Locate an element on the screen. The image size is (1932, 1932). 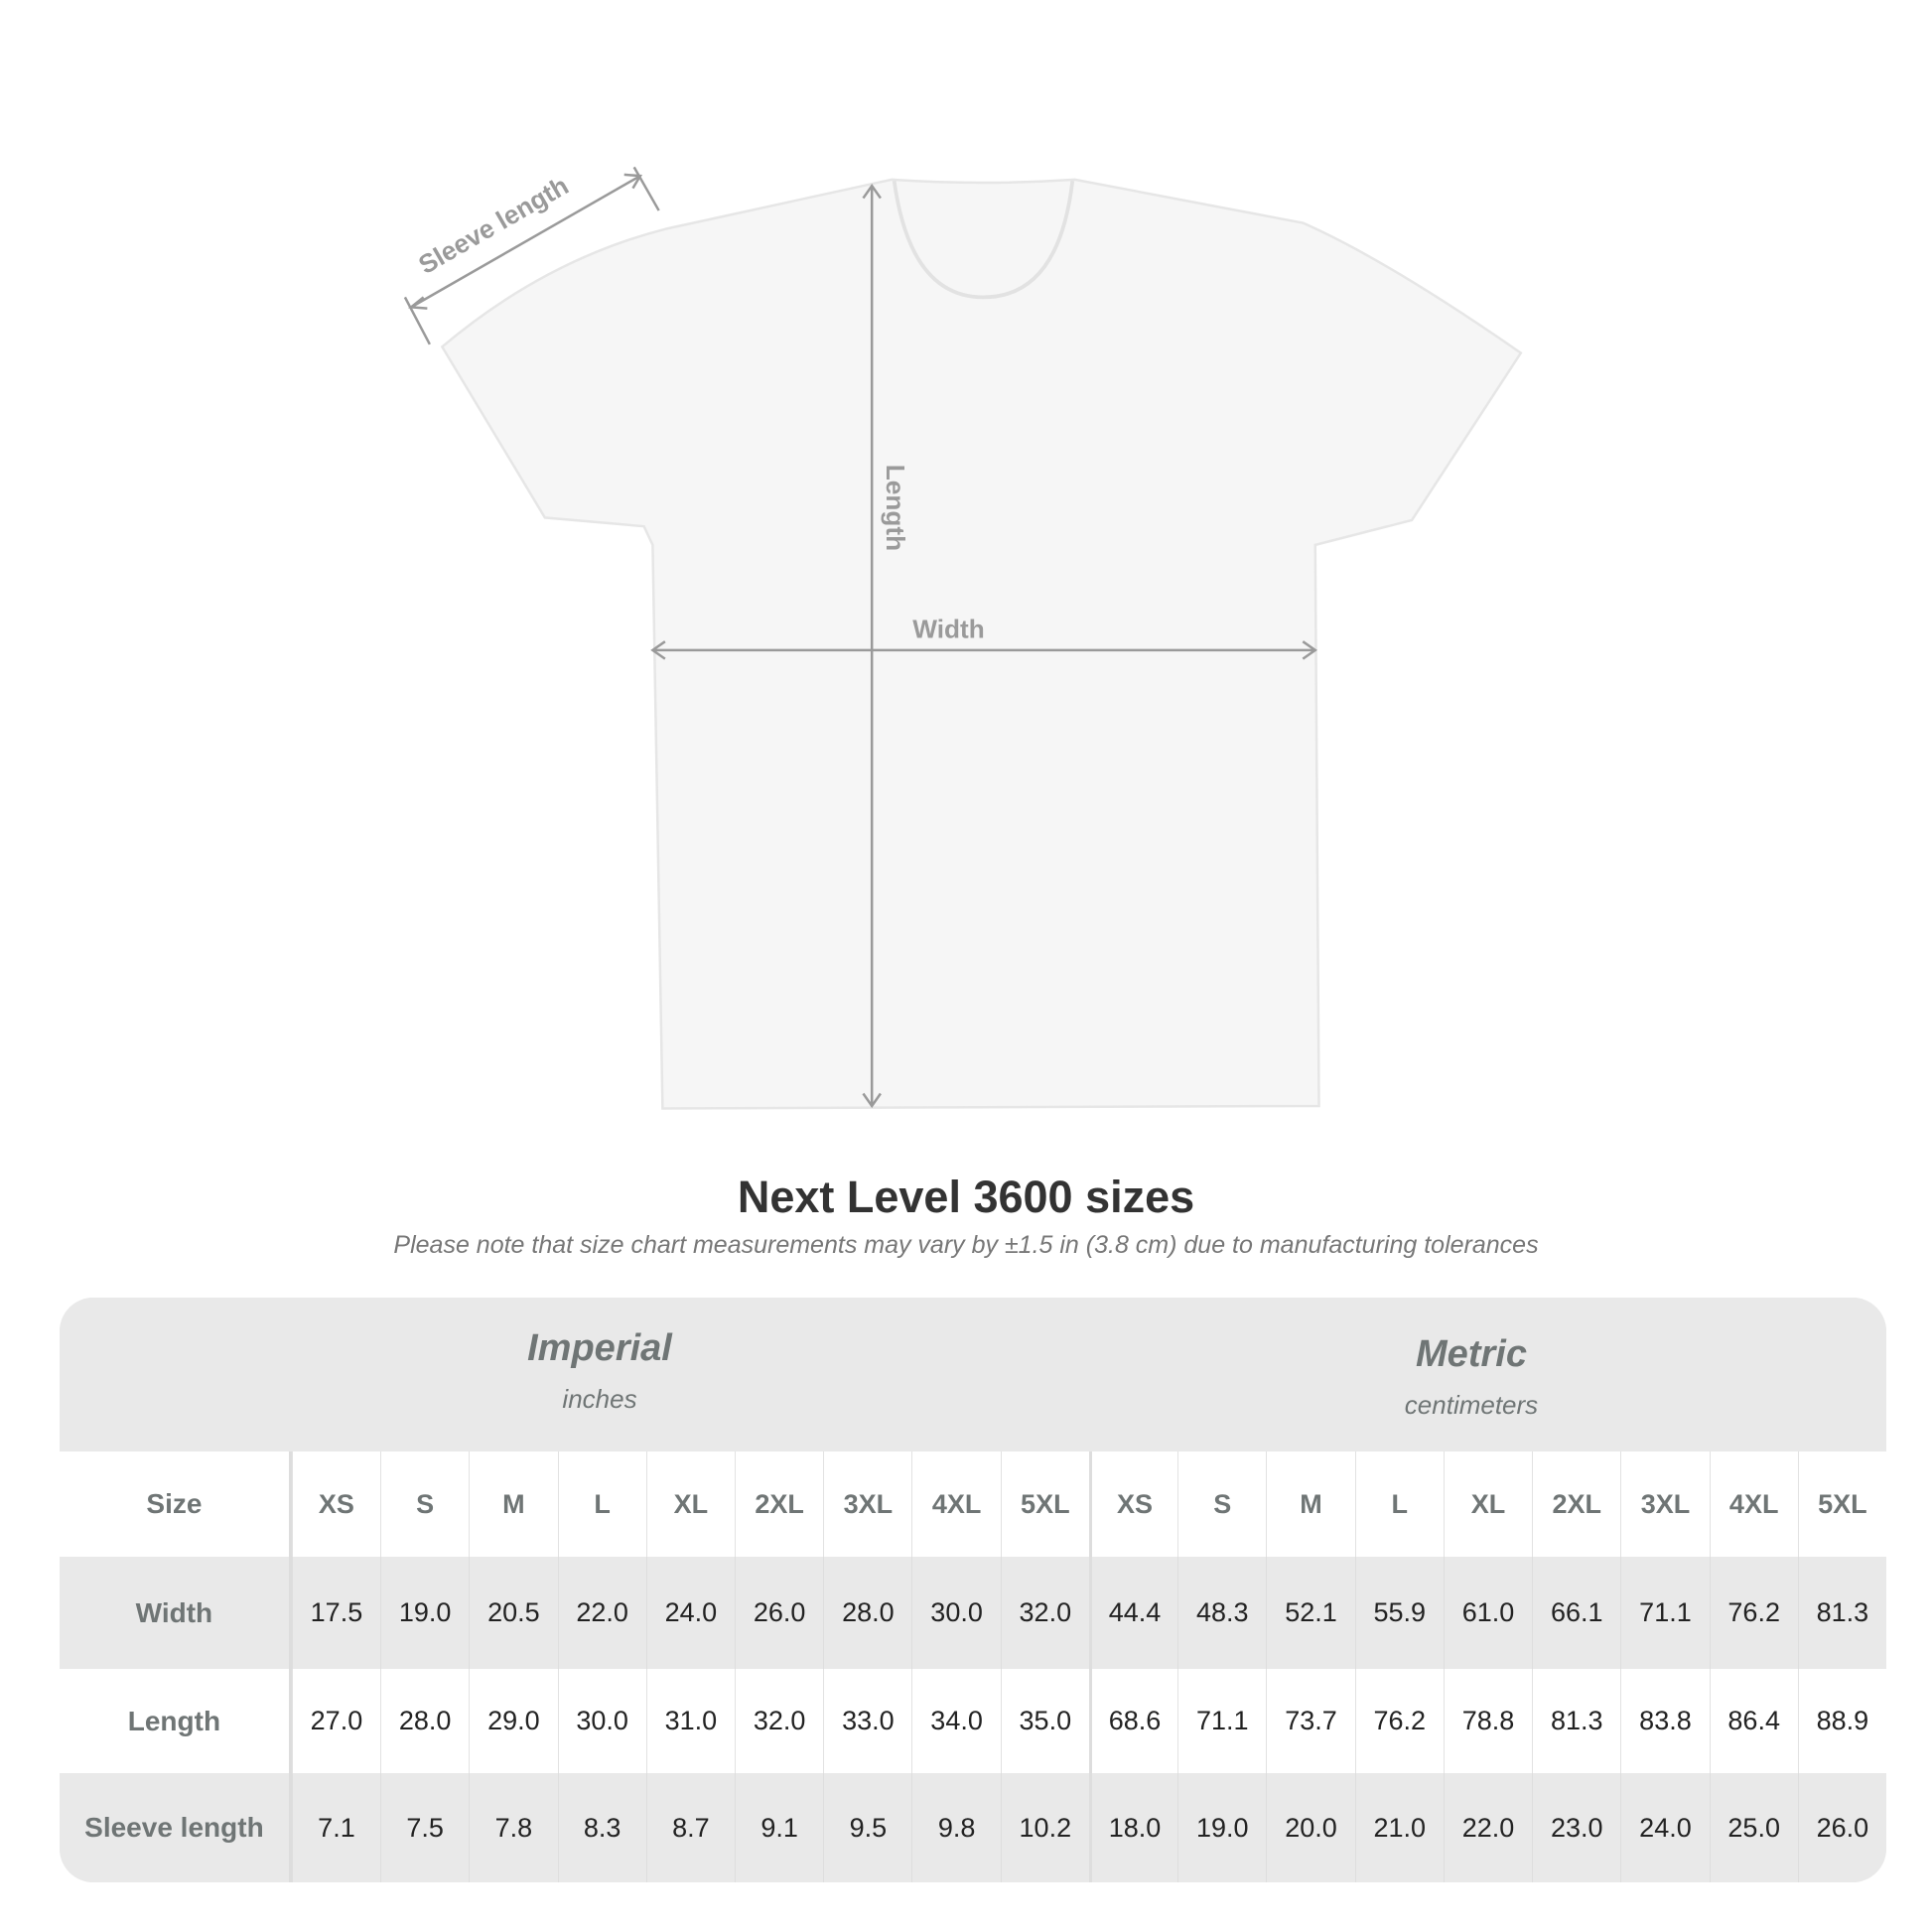
page-title: Next Level 3600 sizes is located at coordinates (966, 1197).